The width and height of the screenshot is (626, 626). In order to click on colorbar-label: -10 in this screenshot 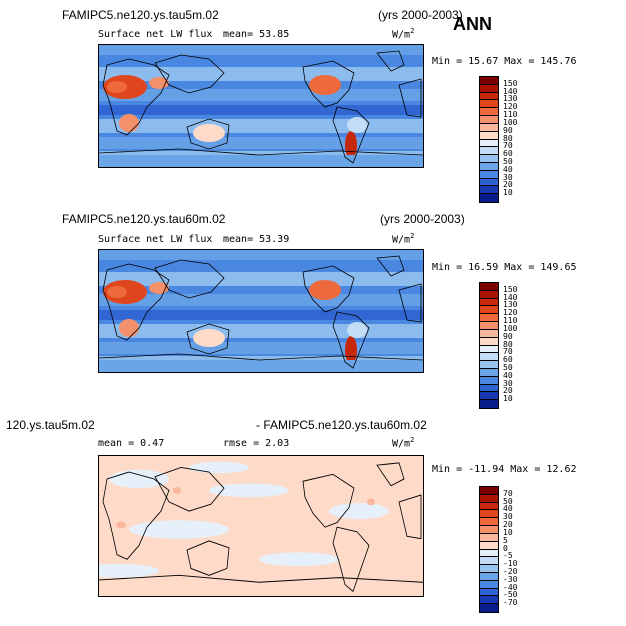, I will do `click(510, 564)`.